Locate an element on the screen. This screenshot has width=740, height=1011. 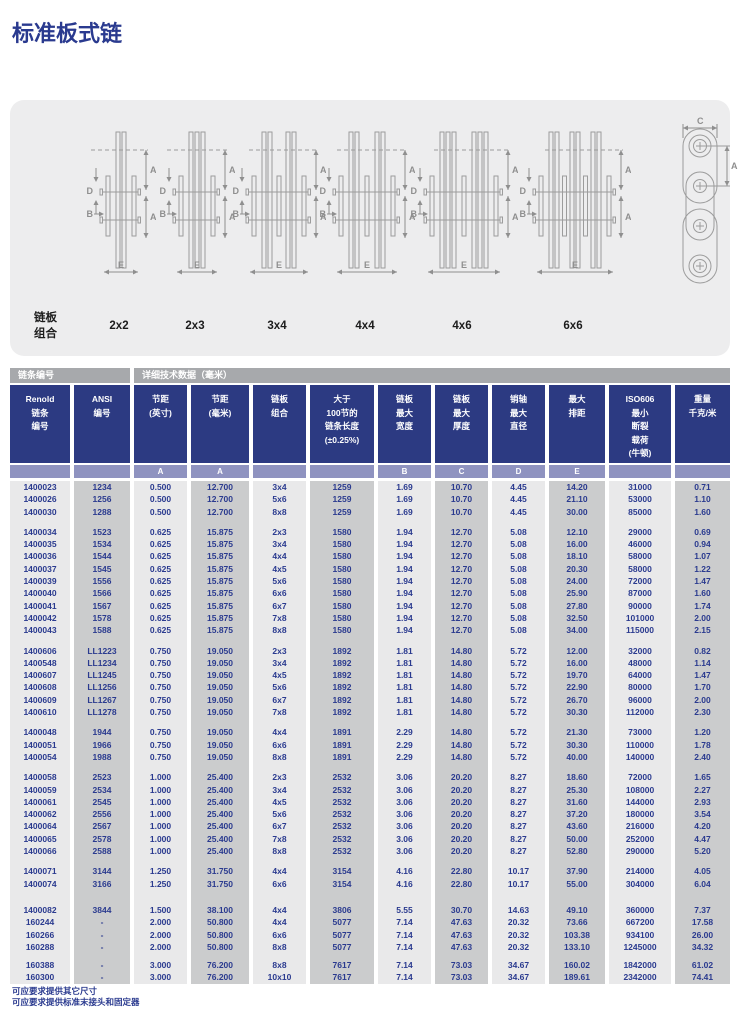
caption-line-2: 组合 is located at coordinates (45, 333).